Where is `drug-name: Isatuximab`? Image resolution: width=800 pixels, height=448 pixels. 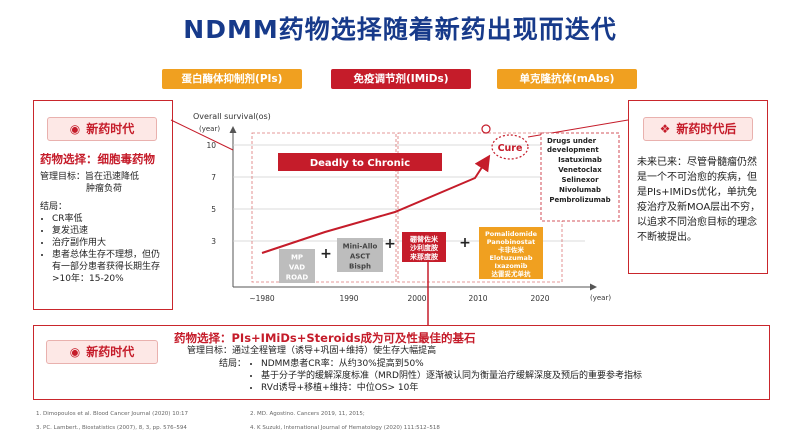 drug-name: Isatuximab is located at coordinates (580, 160).